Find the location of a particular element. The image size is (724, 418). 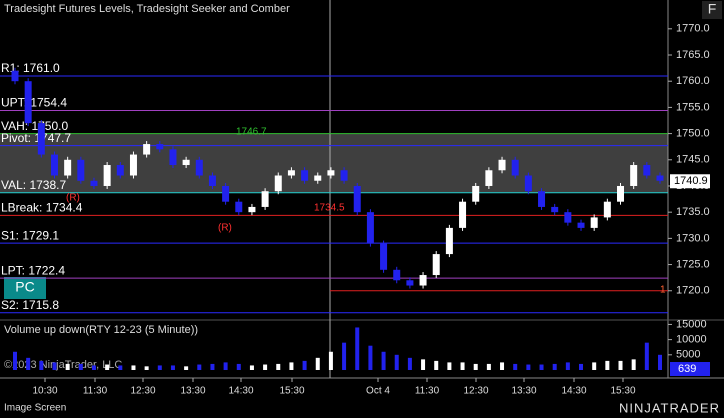

corner-button is located at coordinates (712, 10).